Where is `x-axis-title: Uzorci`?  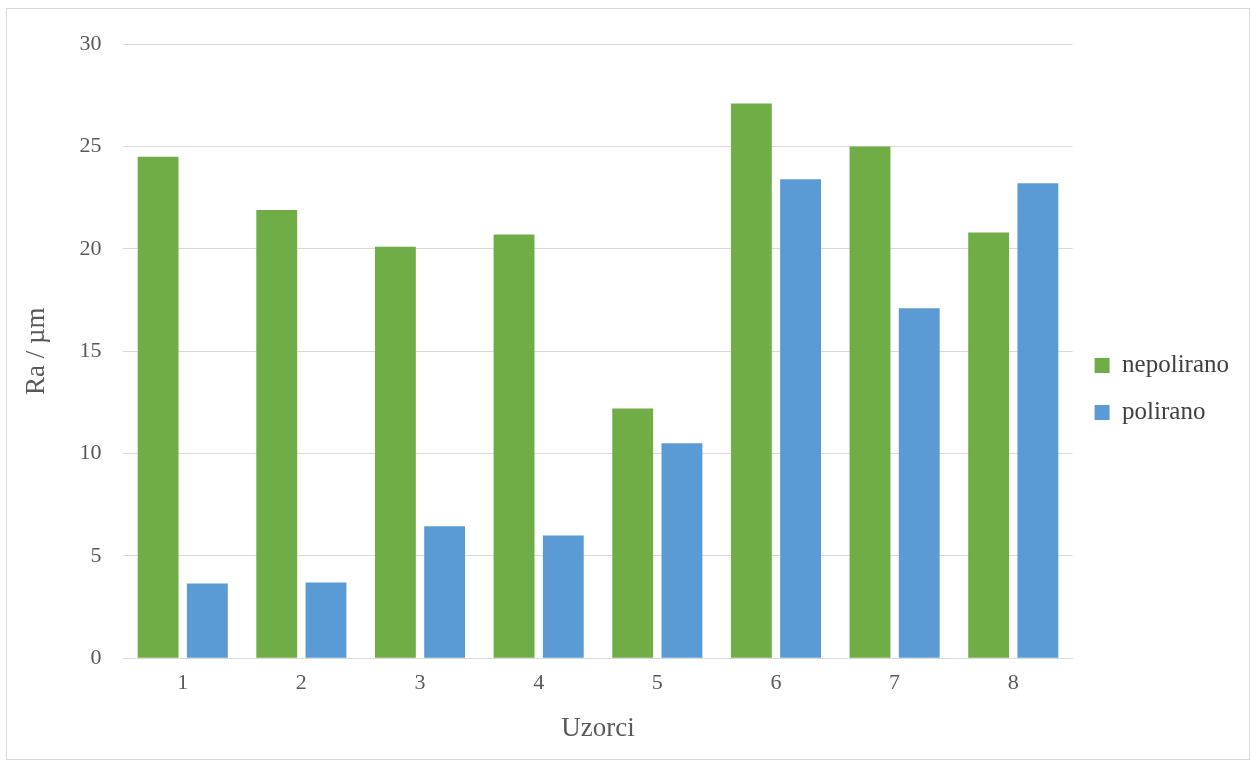
x-axis-title: Uzorci is located at coordinates (598, 726).